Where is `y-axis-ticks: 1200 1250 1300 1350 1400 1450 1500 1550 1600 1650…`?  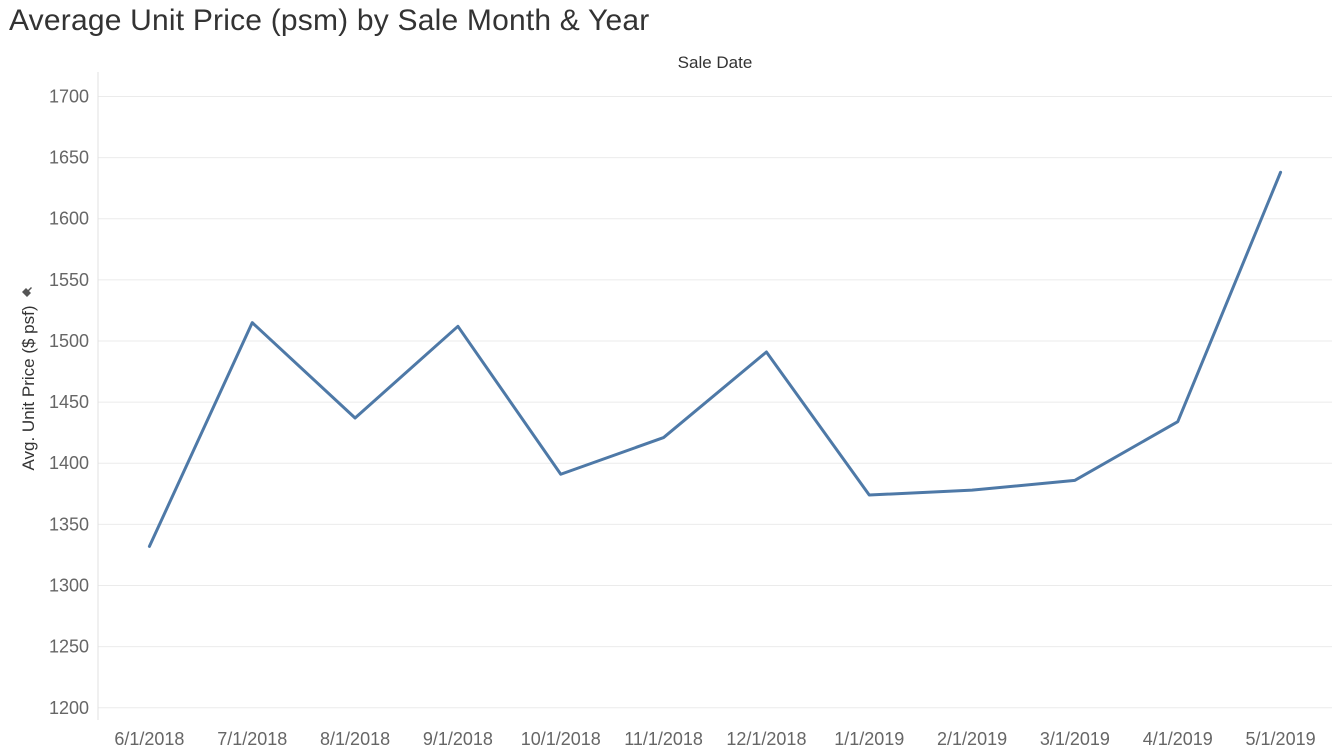 y-axis-ticks: 1200 1250 1300 1350 1400 1450 1500 1550 1600 1650… is located at coordinates (69, 401).